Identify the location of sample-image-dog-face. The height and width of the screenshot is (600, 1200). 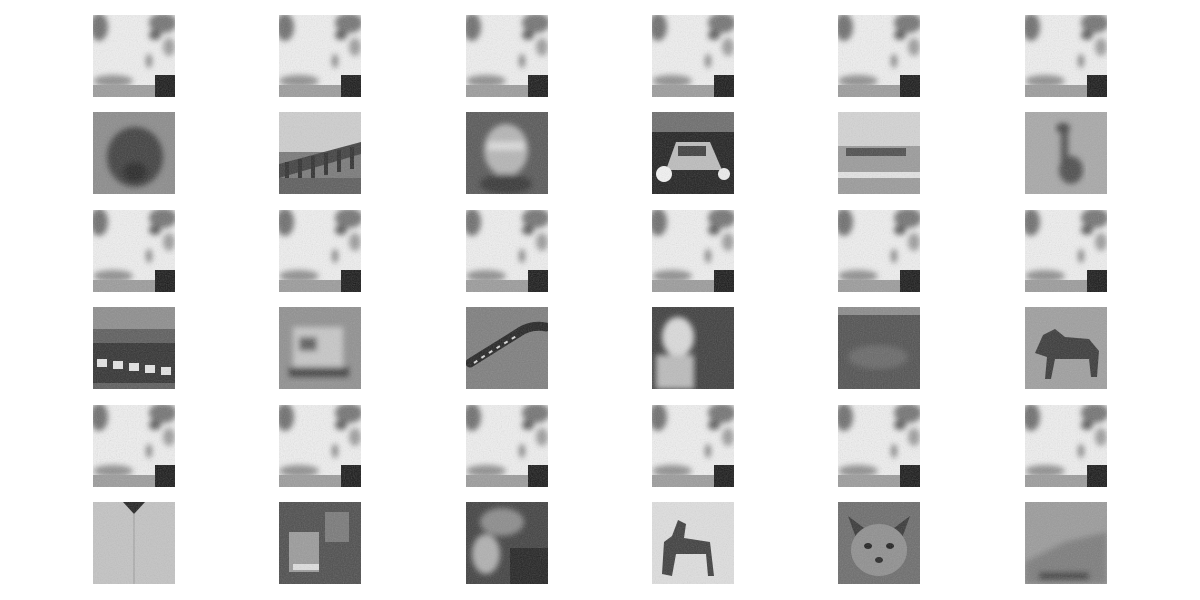
(134, 153).